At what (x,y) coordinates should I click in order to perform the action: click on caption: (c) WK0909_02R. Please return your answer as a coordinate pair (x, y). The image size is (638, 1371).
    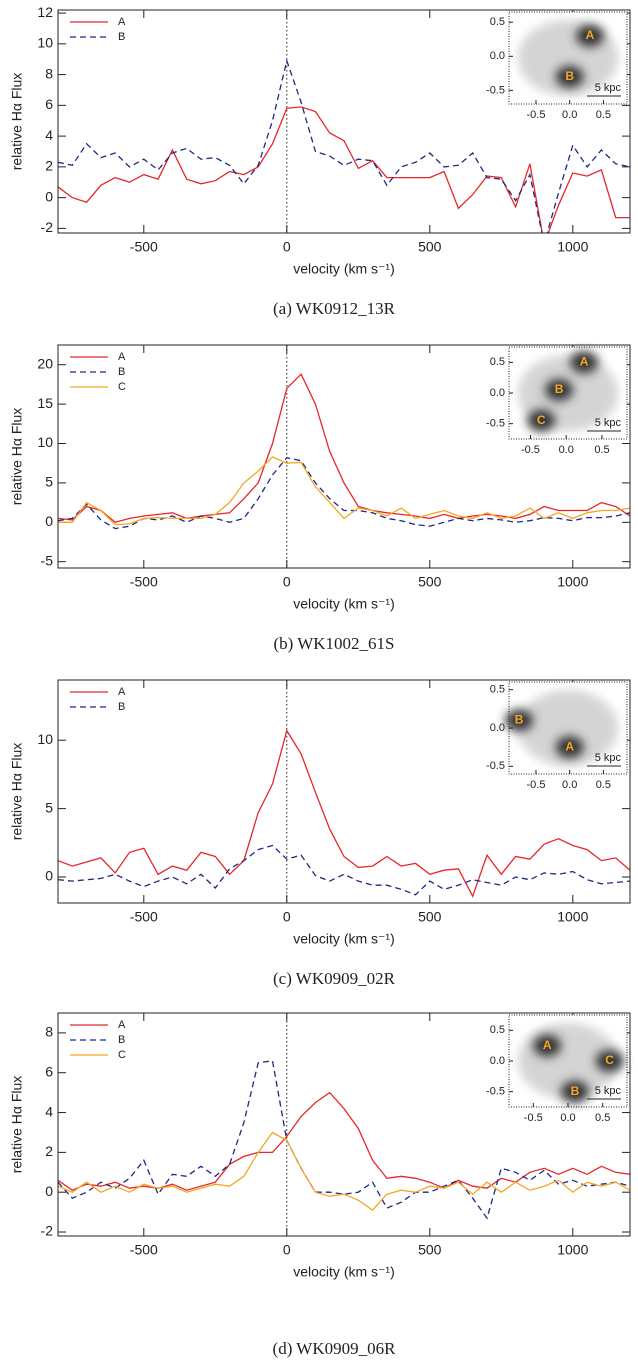
    Looking at the image, I should click on (334, 978).